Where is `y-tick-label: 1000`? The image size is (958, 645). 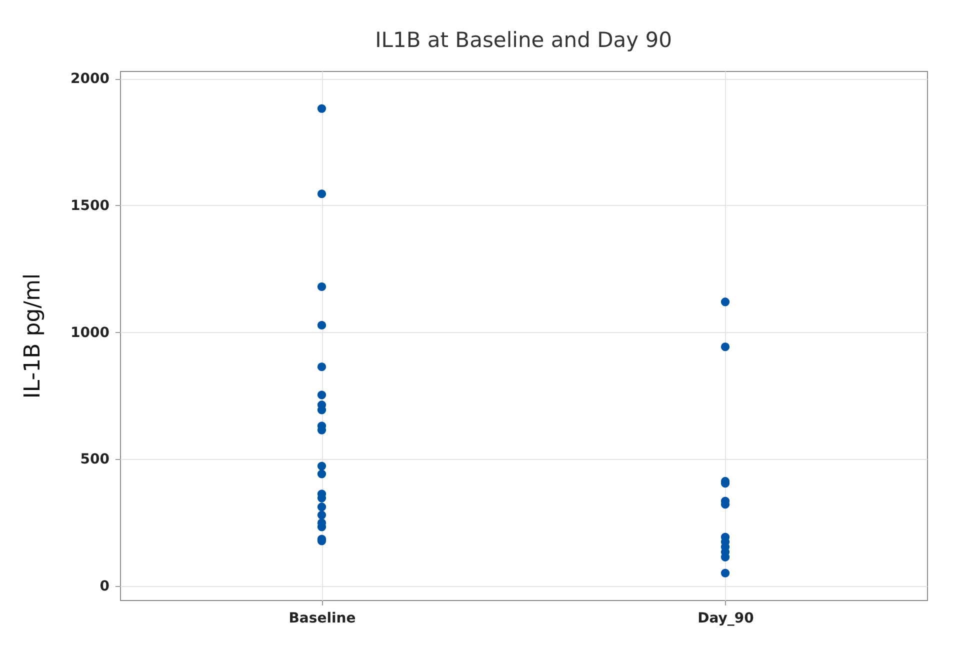
y-tick-label: 1000 is located at coordinates (90, 332).